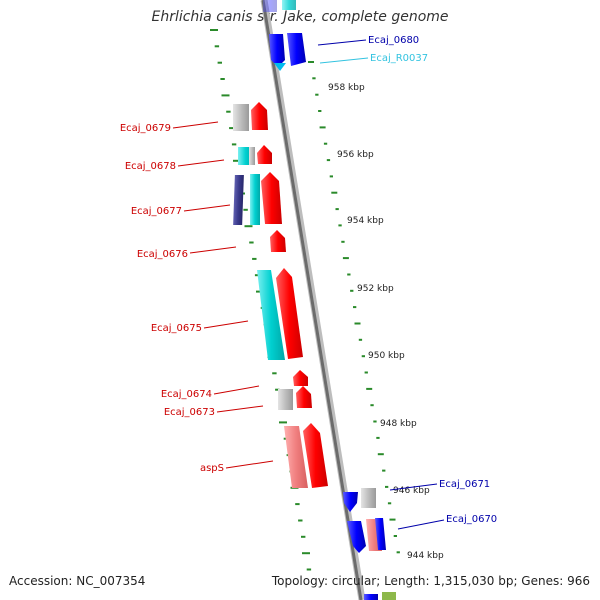 This screenshot has width=600, height=600. What do you see at coordinates (279, 6) in the screenshot?
I see `feature-top-partial` at bounding box center [279, 6].